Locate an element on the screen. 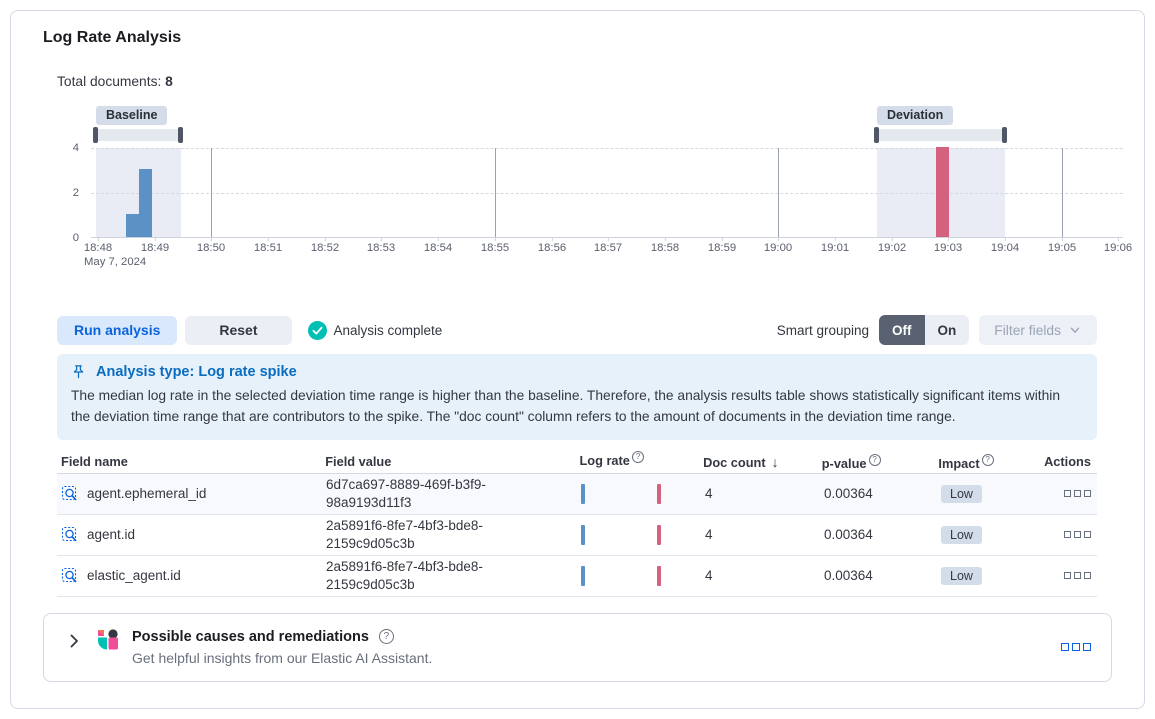 The width and height of the screenshot is (1155, 719). x-axis-tick: 19:06 is located at coordinates (1118, 245).